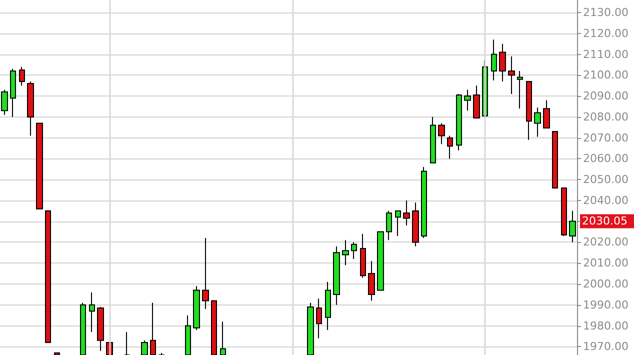 This screenshot has width=634, height=355. I want to click on y-tick-label: 2000.00, so click(605, 284).